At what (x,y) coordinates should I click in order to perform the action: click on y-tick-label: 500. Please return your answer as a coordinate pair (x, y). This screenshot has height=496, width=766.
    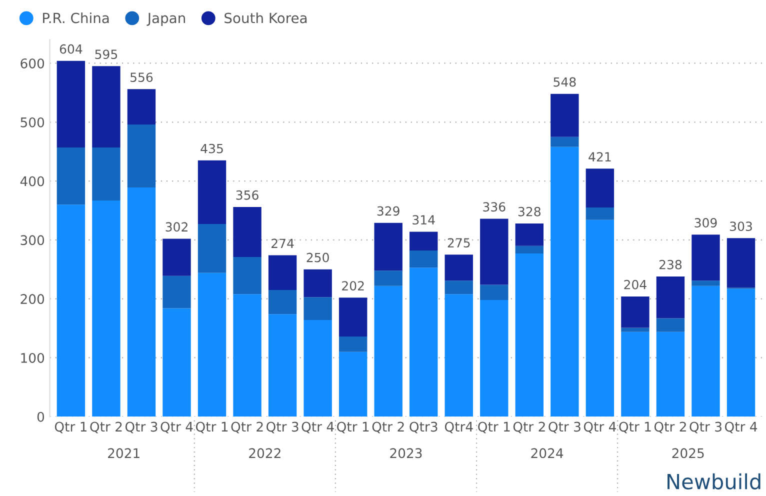
    Looking at the image, I should click on (32, 122).